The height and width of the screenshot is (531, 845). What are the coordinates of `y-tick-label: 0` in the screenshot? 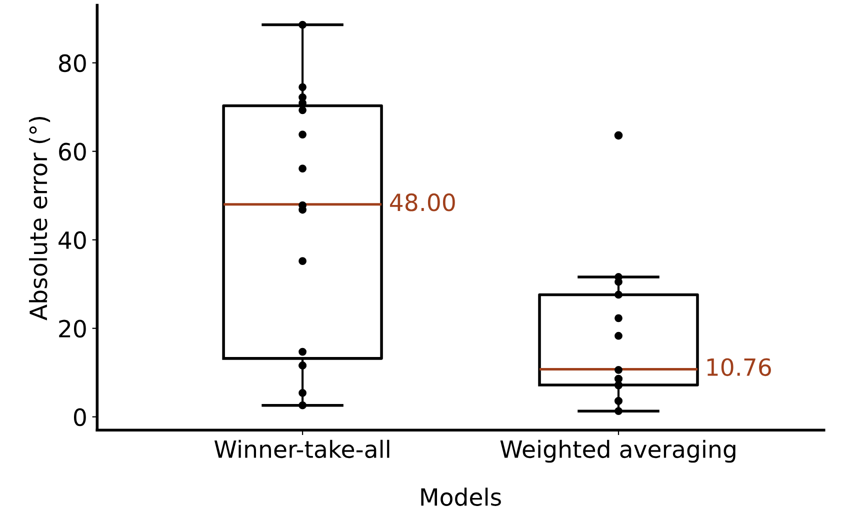 It's located at (80, 417).